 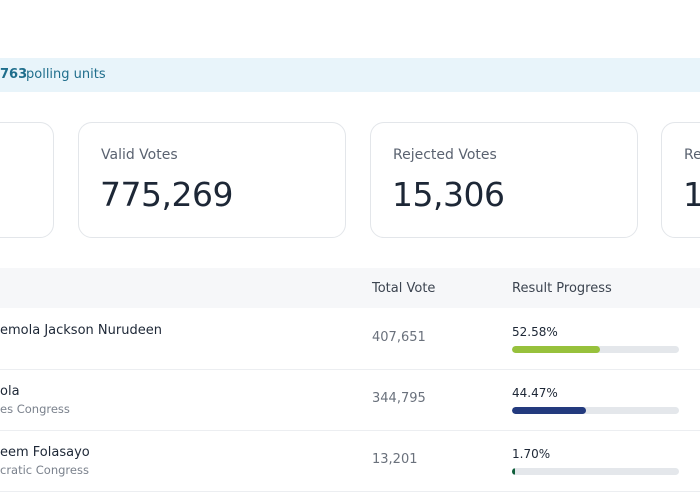 I want to click on stat-card: Valid Votes 775,269, so click(x=212, y=180).